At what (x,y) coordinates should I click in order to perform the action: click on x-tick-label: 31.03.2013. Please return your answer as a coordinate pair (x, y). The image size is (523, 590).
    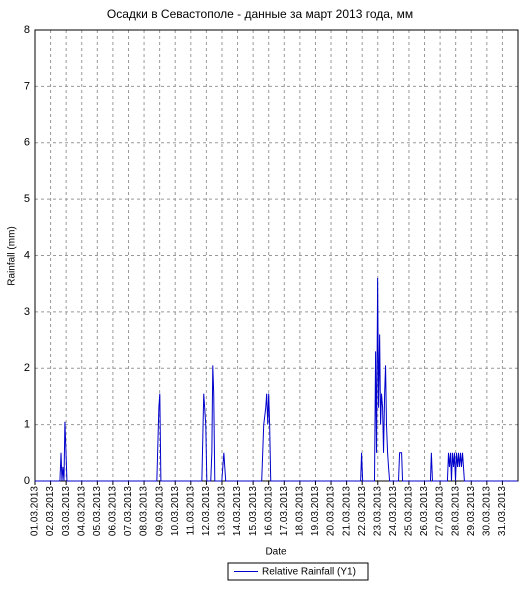
    Looking at the image, I should click on (502, 511).